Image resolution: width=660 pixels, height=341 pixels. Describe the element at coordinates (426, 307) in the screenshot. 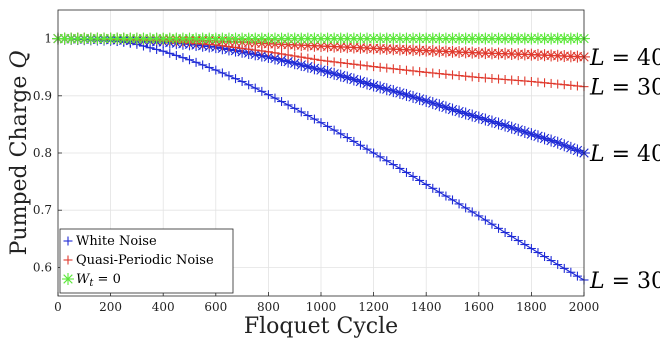

I see `x-tick-label-1400: 1400` at that location.